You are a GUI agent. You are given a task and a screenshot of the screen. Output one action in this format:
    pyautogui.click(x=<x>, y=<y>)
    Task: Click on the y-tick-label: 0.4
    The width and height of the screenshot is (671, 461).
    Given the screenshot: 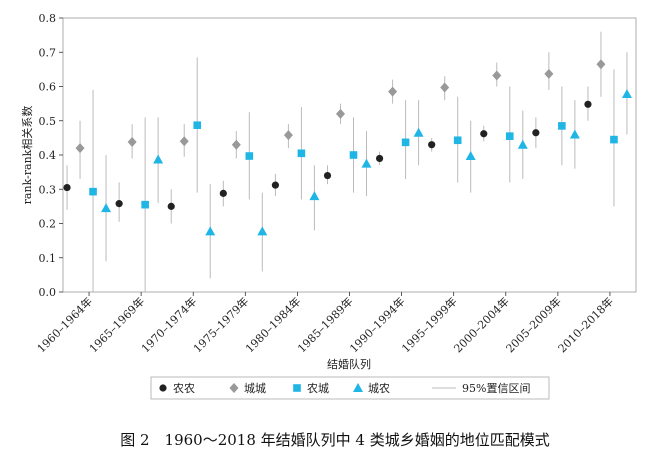 What is the action you would take?
    pyautogui.click(x=48, y=155)
    